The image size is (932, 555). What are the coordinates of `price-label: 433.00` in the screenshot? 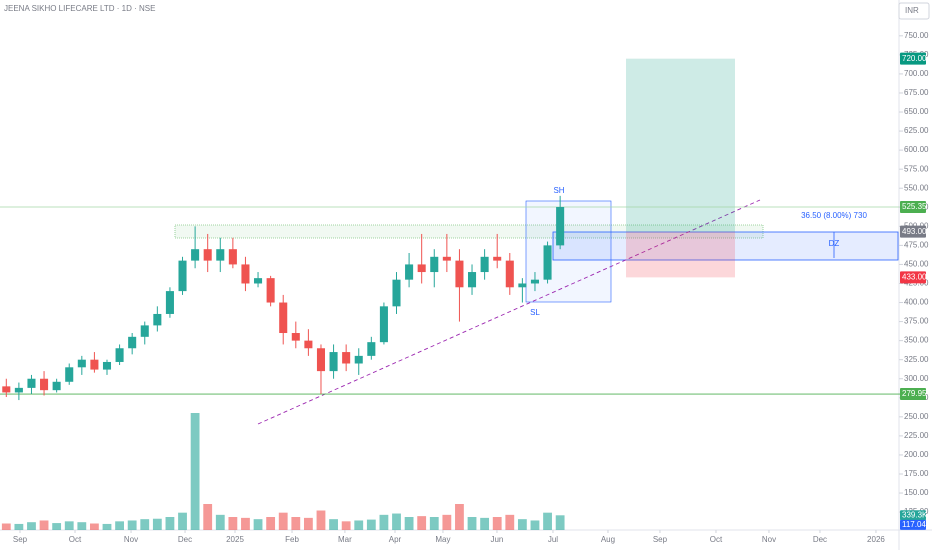 It's located at (914, 276).